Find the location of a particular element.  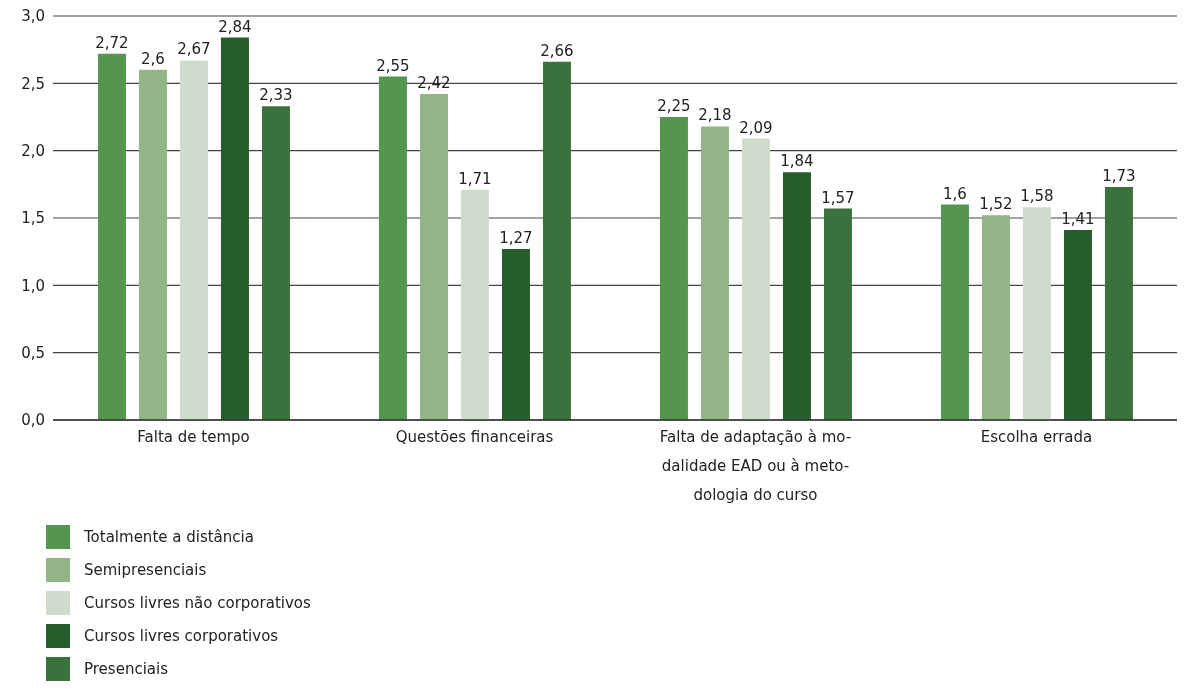

y-tick-label: 0,0 is located at coordinates (33, 420).